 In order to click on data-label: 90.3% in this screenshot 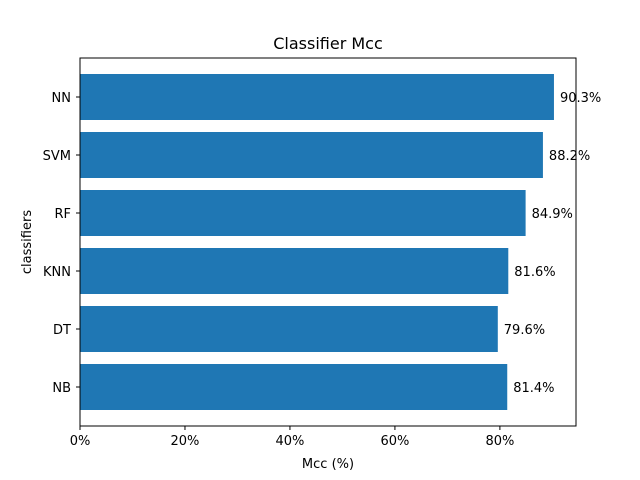, I will do `click(580, 98)`.